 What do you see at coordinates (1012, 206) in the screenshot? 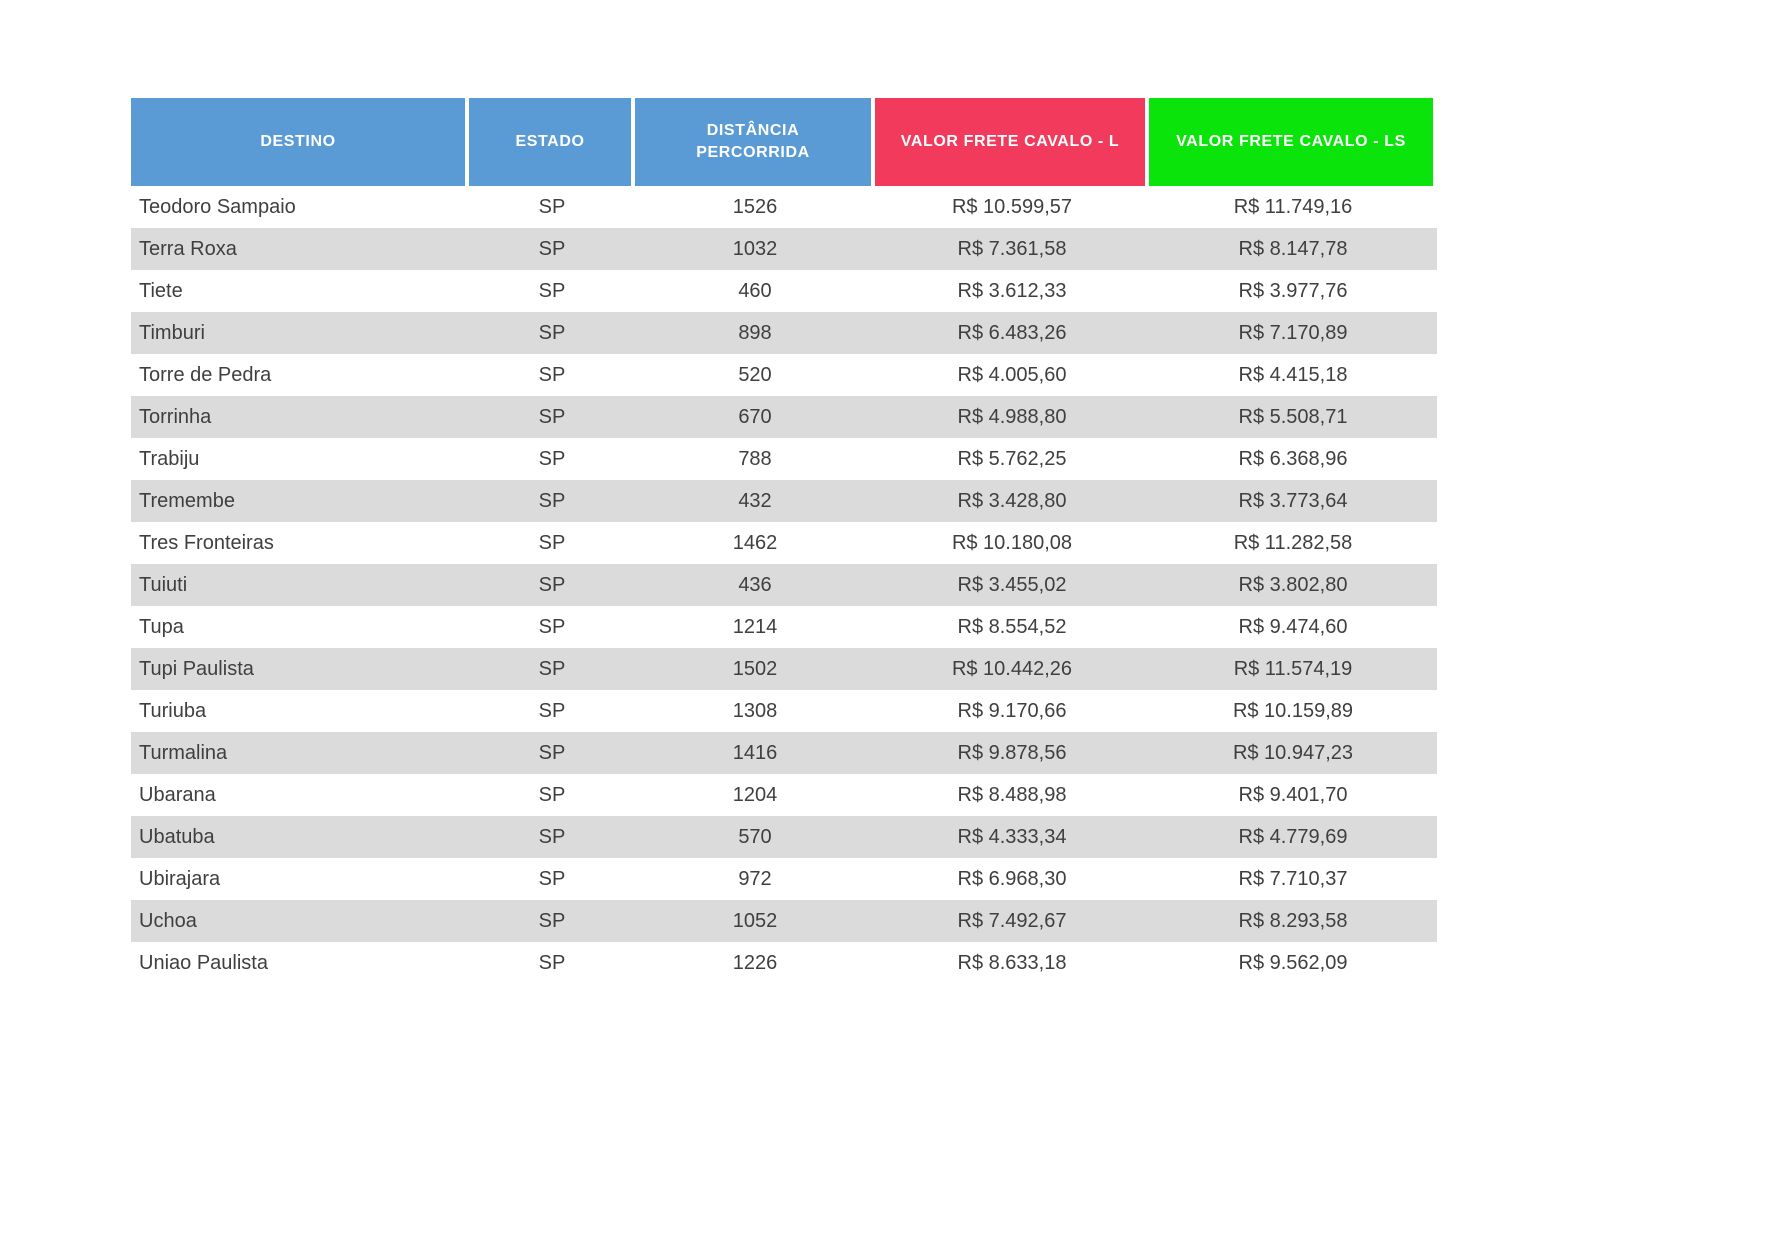
I see `valor-frete-l-cell: R$ 10.599,57` at bounding box center [1012, 206].